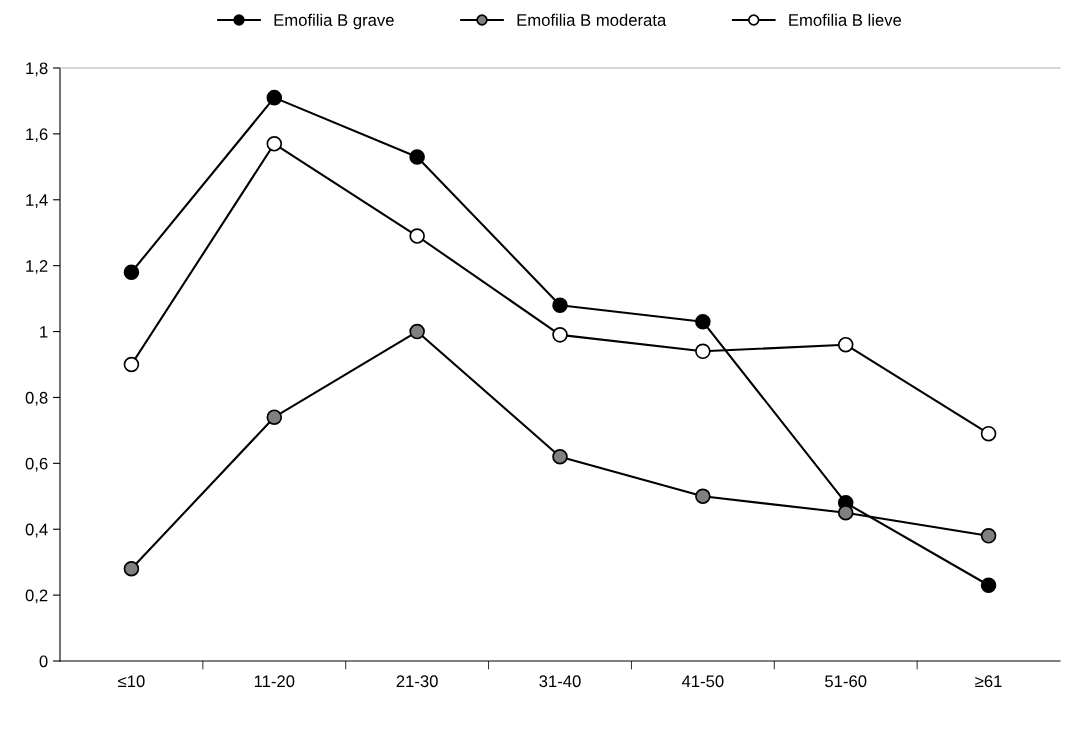 The image size is (1076, 738). What do you see at coordinates (988, 681) in the screenshot?
I see `x-tick-label: ≥61` at bounding box center [988, 681].